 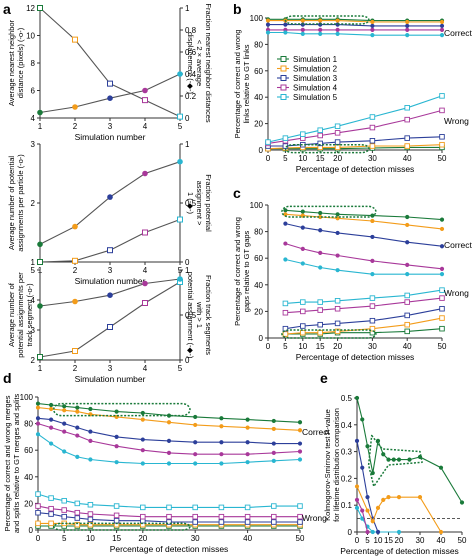 I want to click on a3-y-tick-label: 5, so click(x=33, y=270).